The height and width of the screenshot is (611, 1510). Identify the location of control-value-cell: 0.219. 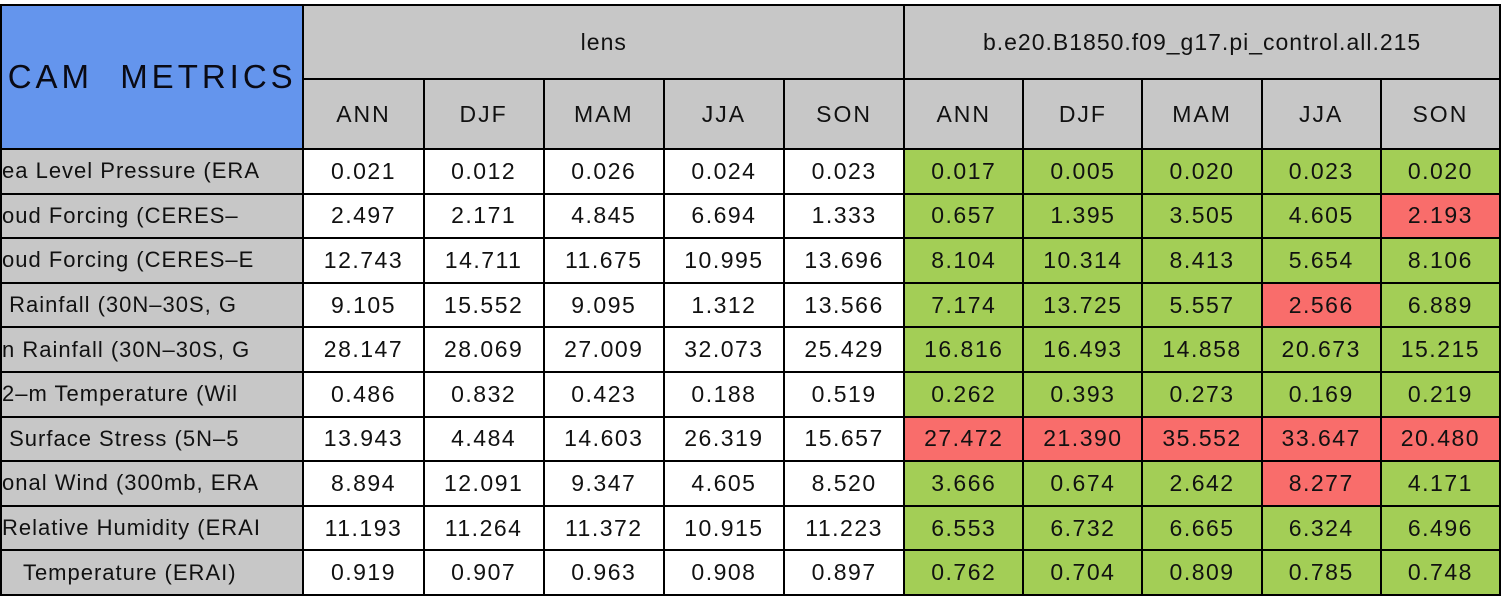
(1440, 394).